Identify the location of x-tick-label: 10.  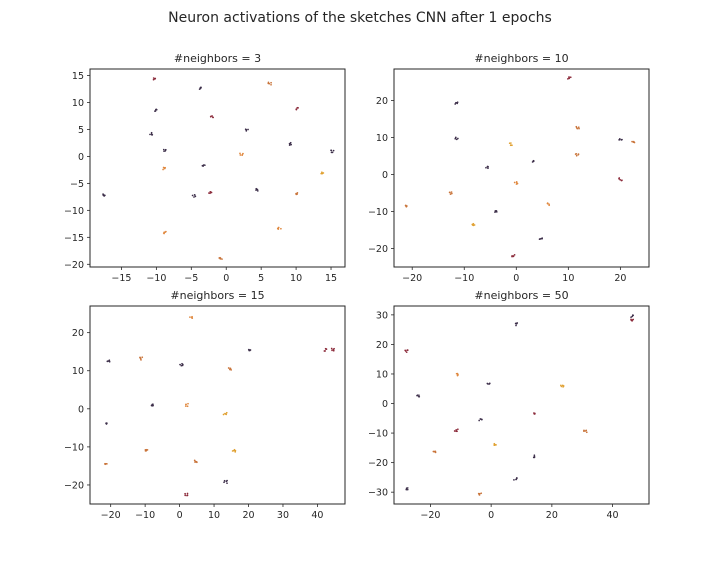
(296, 278).